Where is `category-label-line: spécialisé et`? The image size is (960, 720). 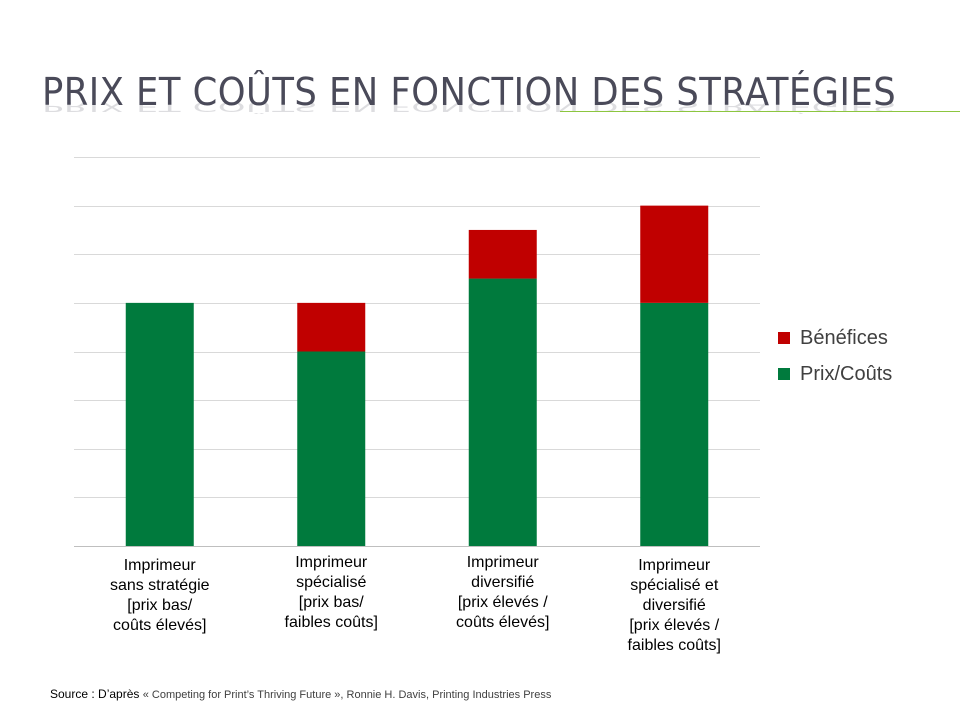
category-label-line: spécialisé et is located at coordinates (674, 585).